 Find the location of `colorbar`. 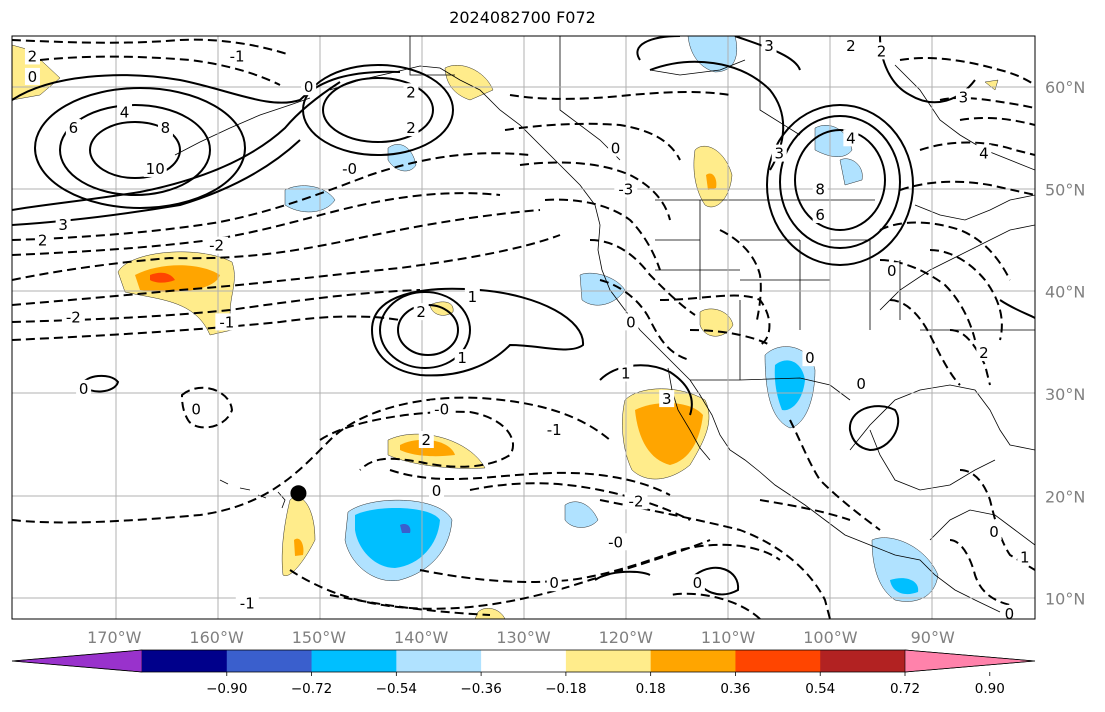

colorbar is located at coordinates (523, 661).